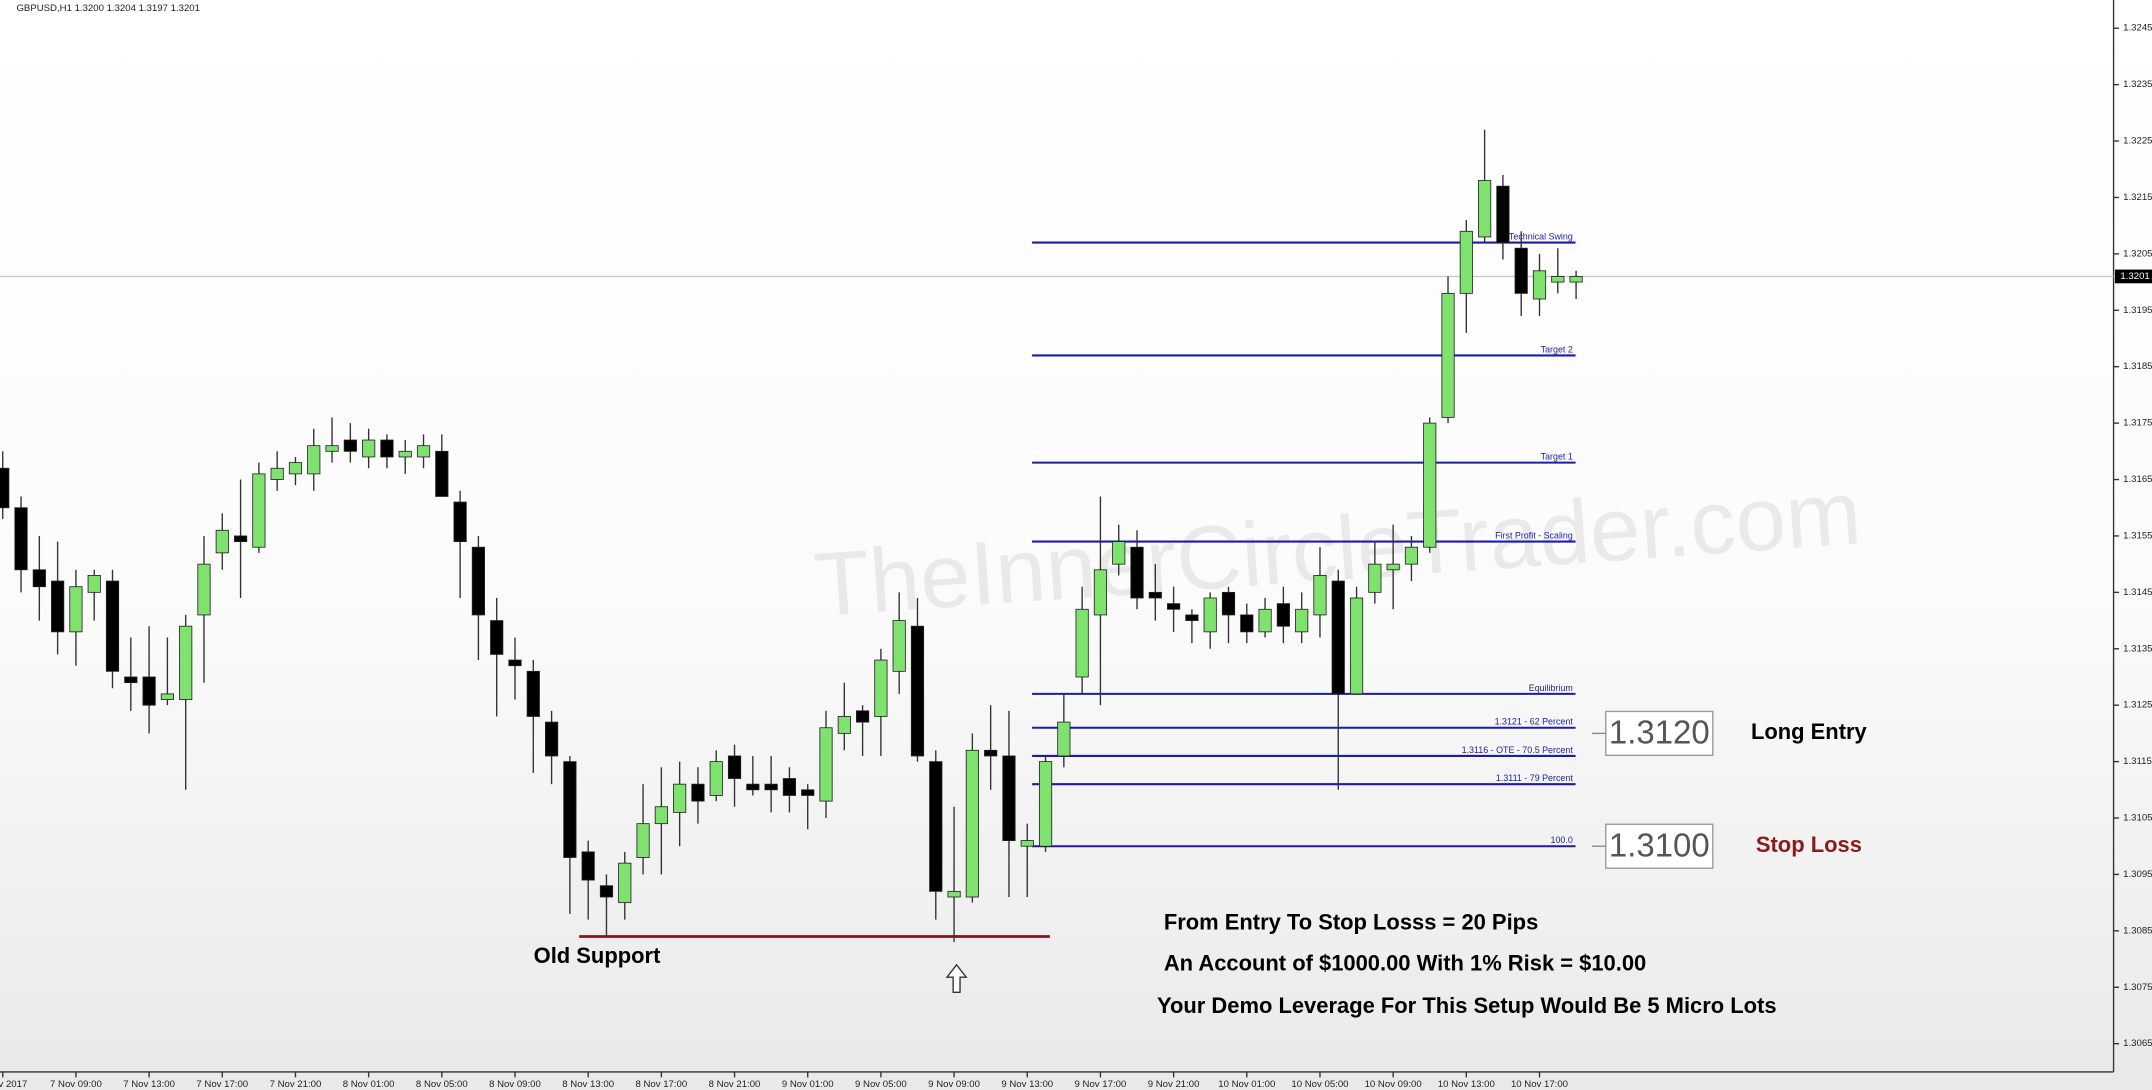  I want to click on x-tick-label: 9 Nov 13:00, so click(1027, 1084).